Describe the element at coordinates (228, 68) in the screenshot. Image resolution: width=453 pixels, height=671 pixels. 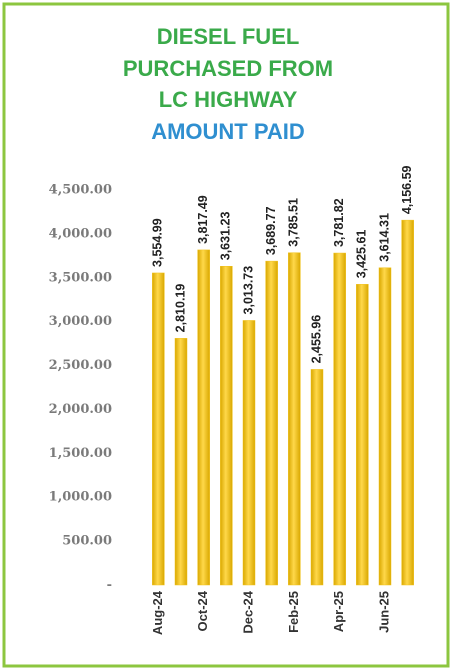
I see `chart-title: PURCHASED FROM` at that location.